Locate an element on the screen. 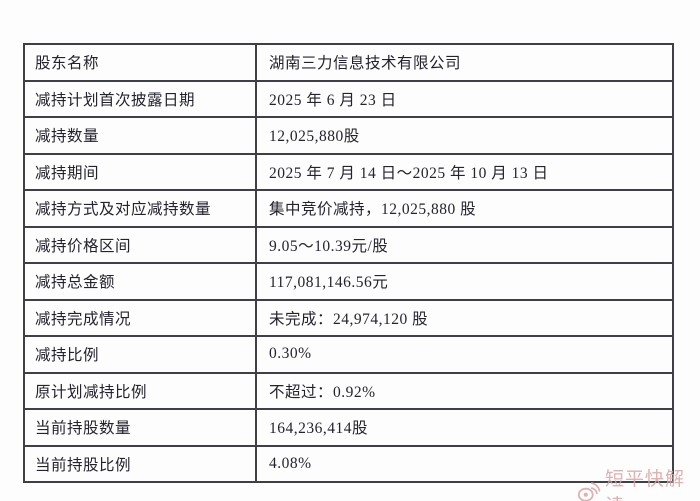 The image size is (700, 501). row-label: 当前持股比例 is located at coordinates (140, 463).